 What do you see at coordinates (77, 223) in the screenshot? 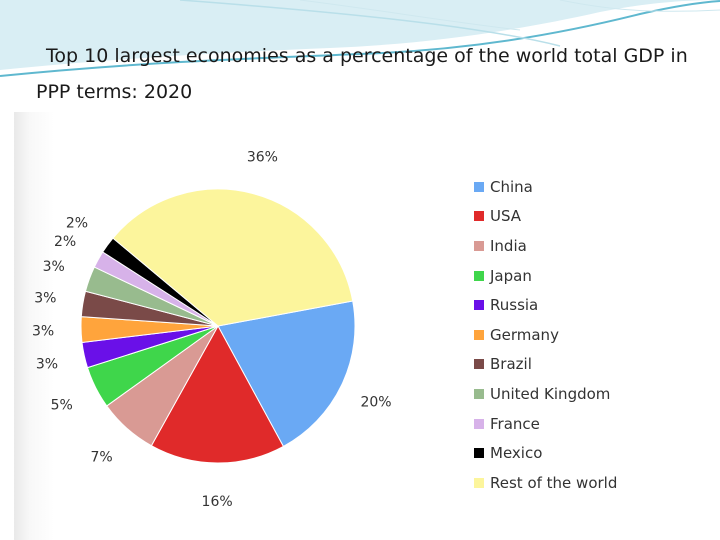
I see `slice-label-mexico: 2%` at bounding box center [77, 223].